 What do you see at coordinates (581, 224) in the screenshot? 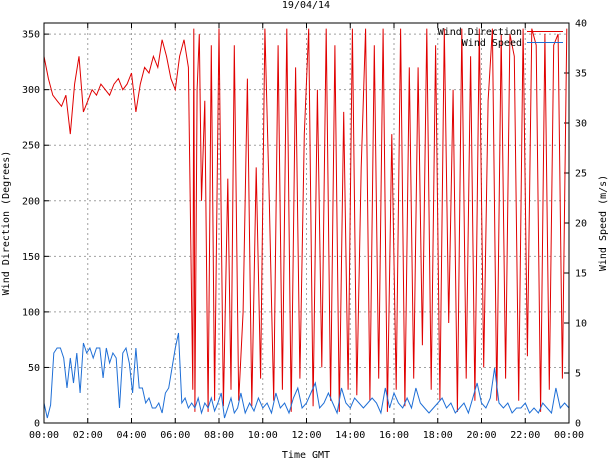
I see `y-right-tick-label: 20` at bounding box center [581, 224].